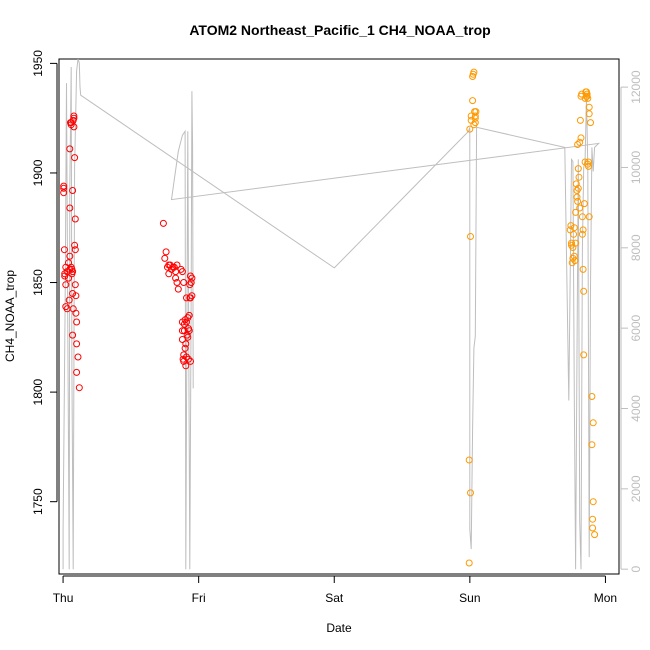 The height and width of the screenshot is (650, 650). Describe the element at coordinates (339, 30) in the screenshot. I see `chart-title: ATOM2 Northeast_Pacific_1 CH4_NOAA_trop` at that location.